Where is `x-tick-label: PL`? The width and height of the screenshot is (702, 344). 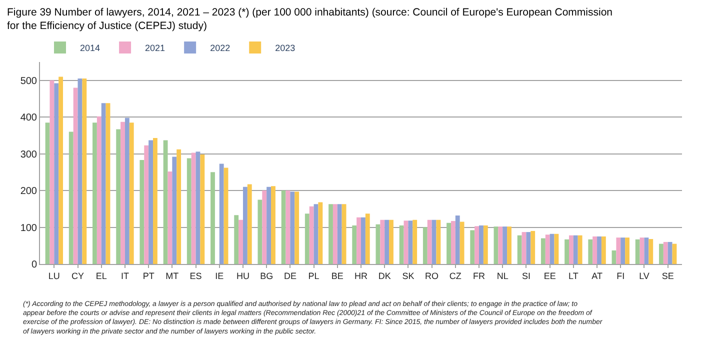 x-tick-label: PL is located at coordinates (314, 275).